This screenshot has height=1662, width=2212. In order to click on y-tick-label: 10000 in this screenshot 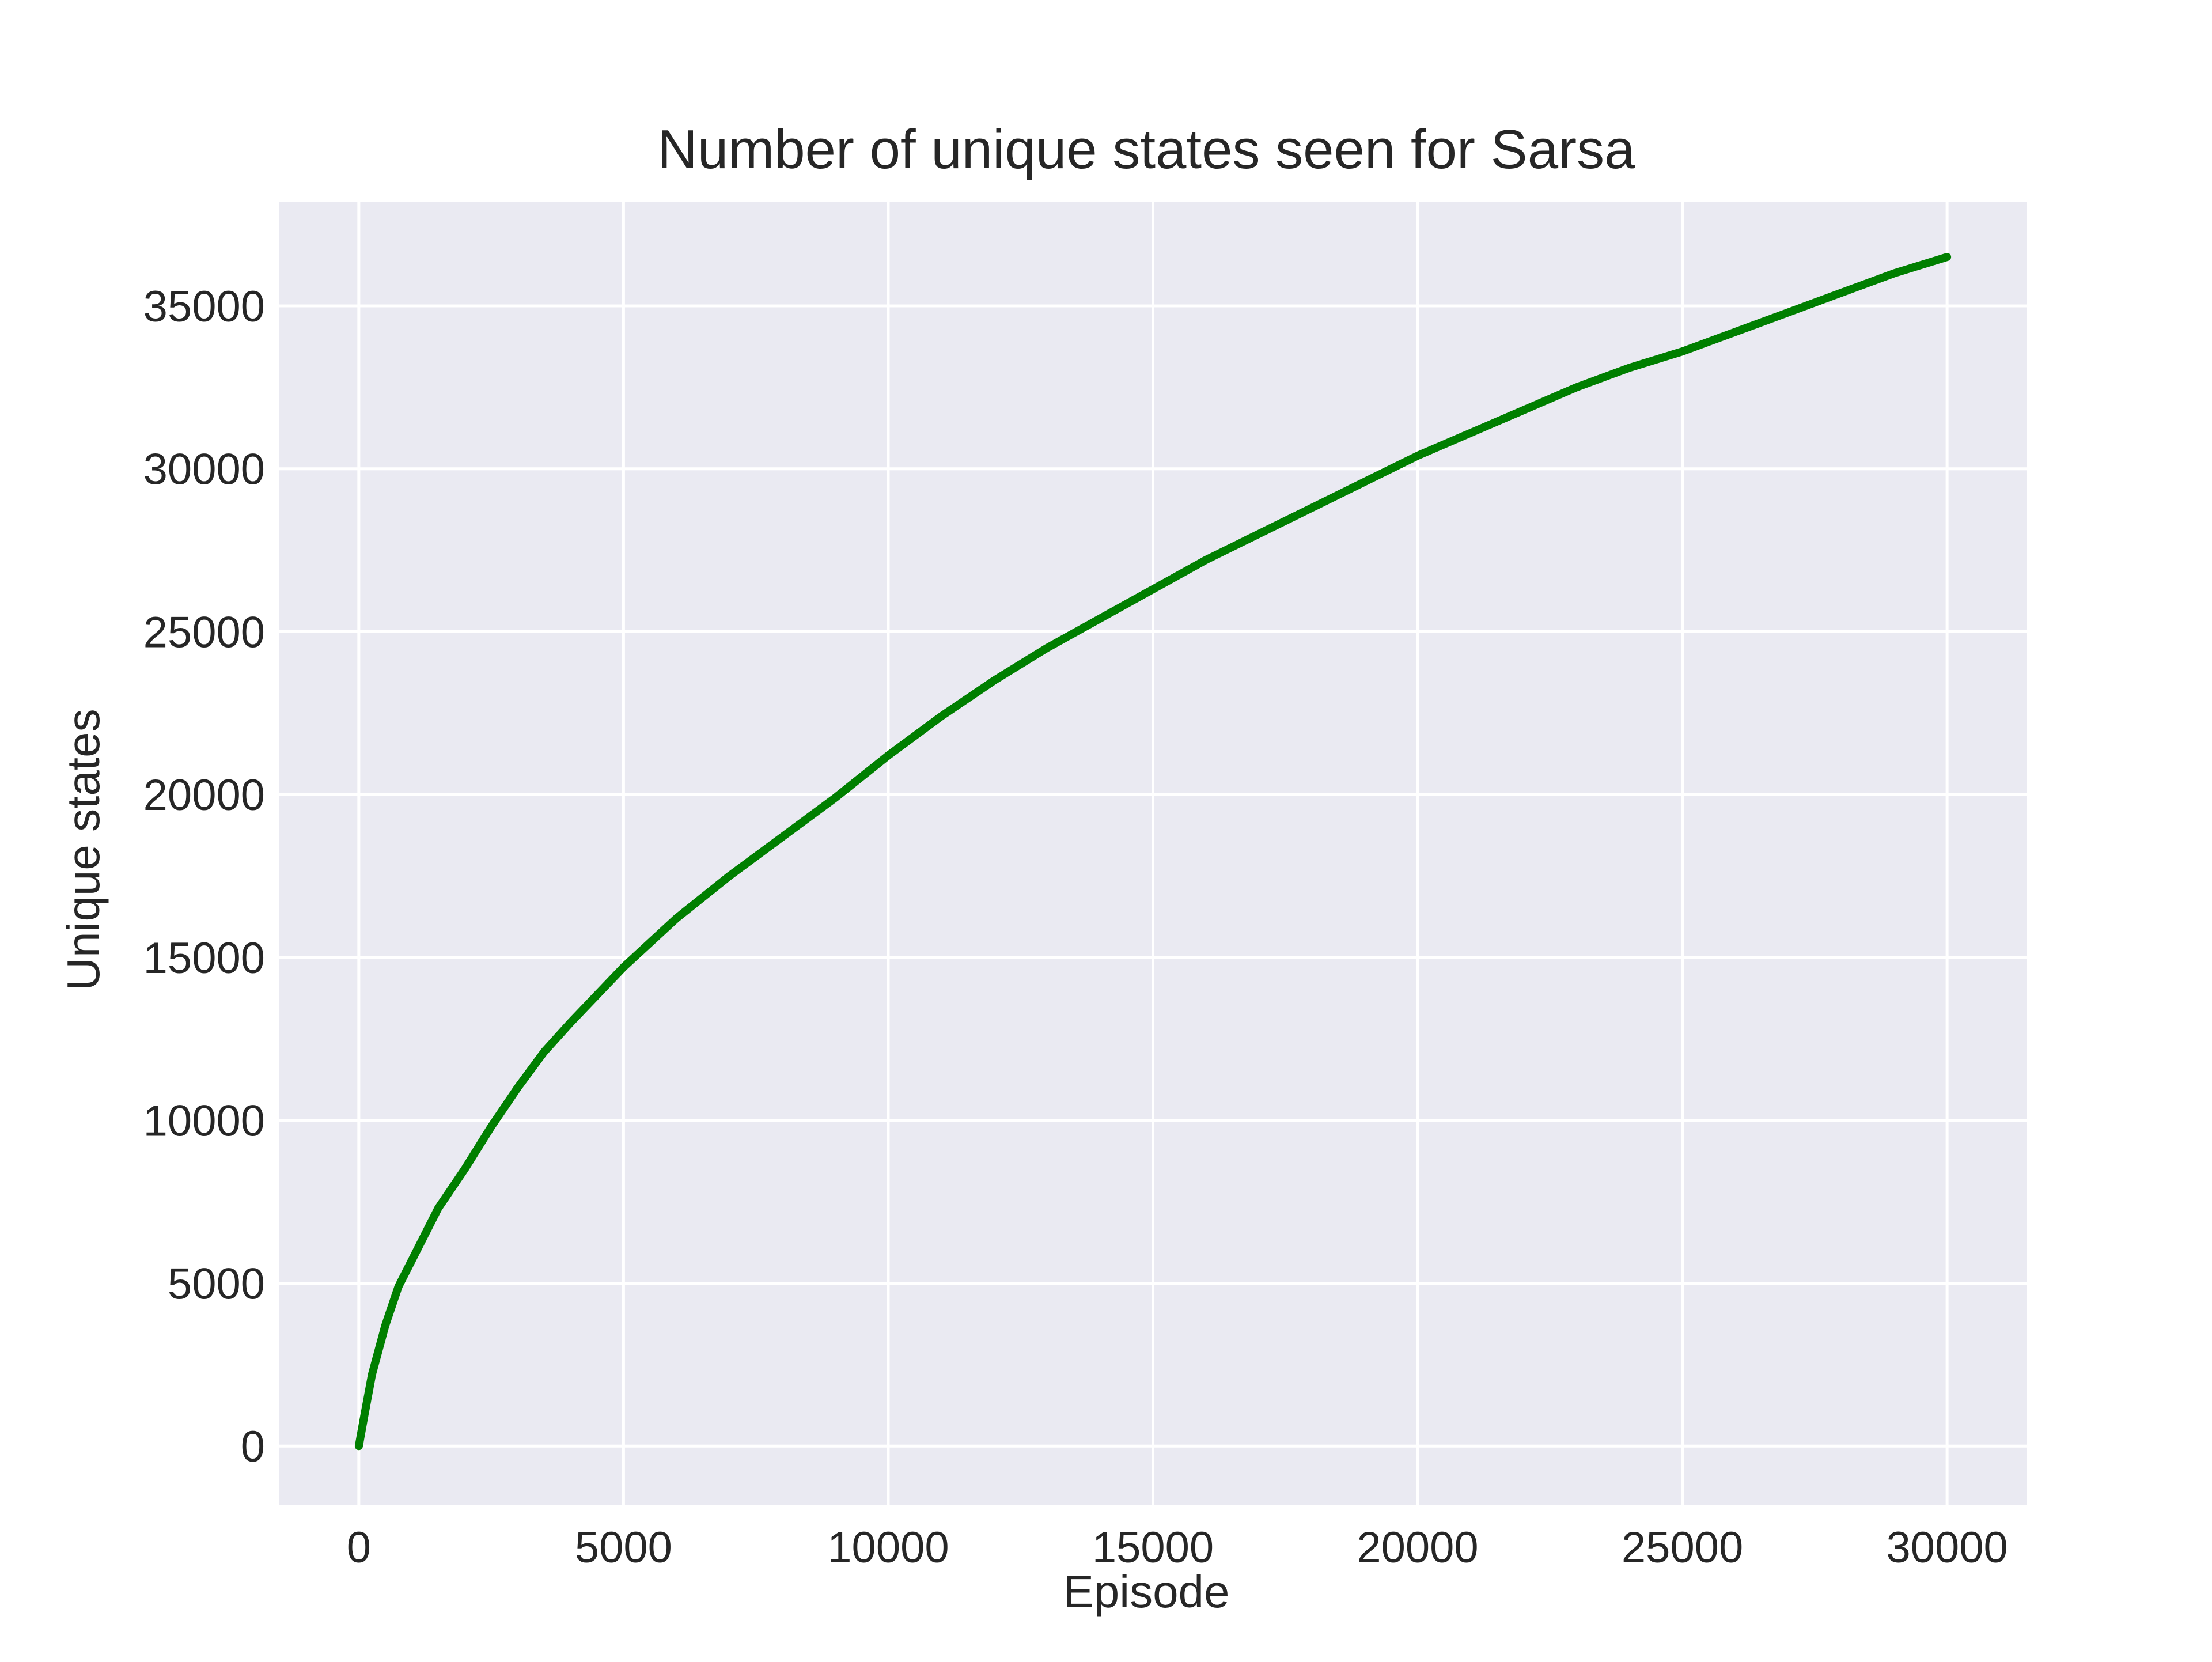, I will do `click(204, 1121)`.